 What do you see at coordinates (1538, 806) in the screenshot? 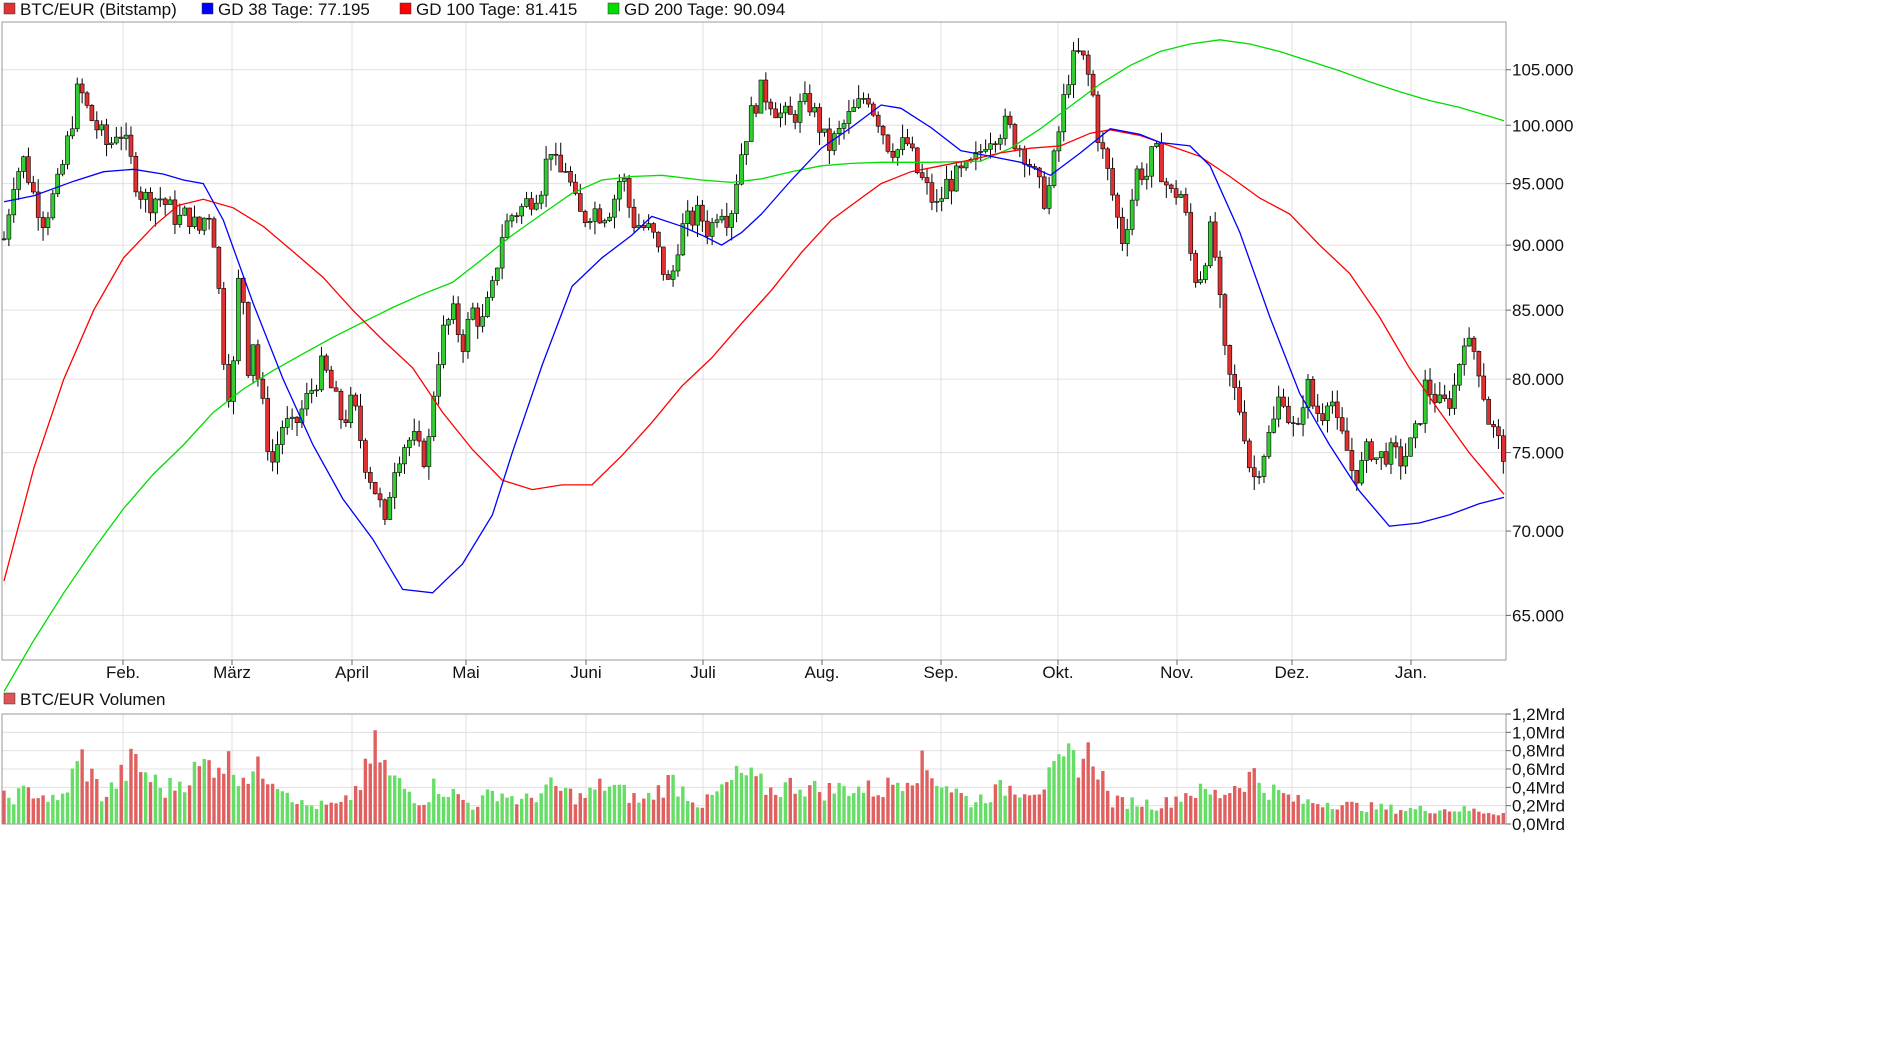
I see `volume-y-tick-label: 0,2Mrd` at bounding box center [1538, 806].